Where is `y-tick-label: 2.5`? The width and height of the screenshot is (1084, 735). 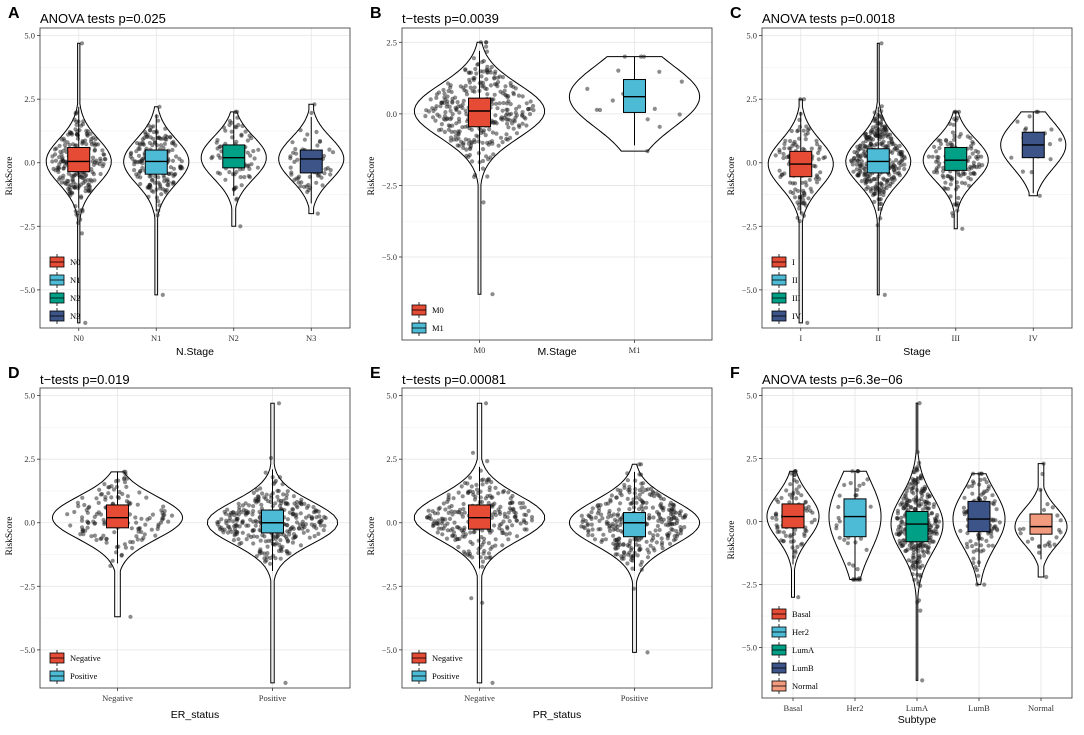 y-tick-label: 2.5 is located at coordinates (391, 459).